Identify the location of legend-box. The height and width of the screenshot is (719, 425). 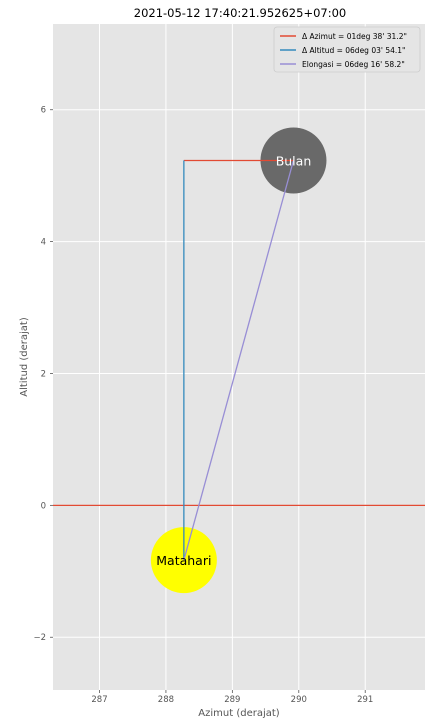
(347, 49).